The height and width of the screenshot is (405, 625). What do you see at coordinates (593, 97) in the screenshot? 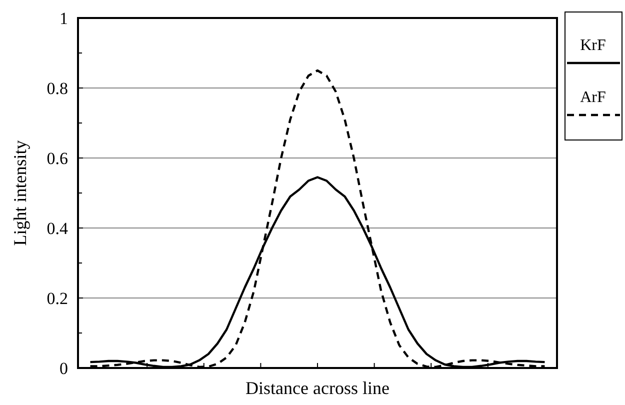
I see `text: ArF` at bounding box center [593, 97].